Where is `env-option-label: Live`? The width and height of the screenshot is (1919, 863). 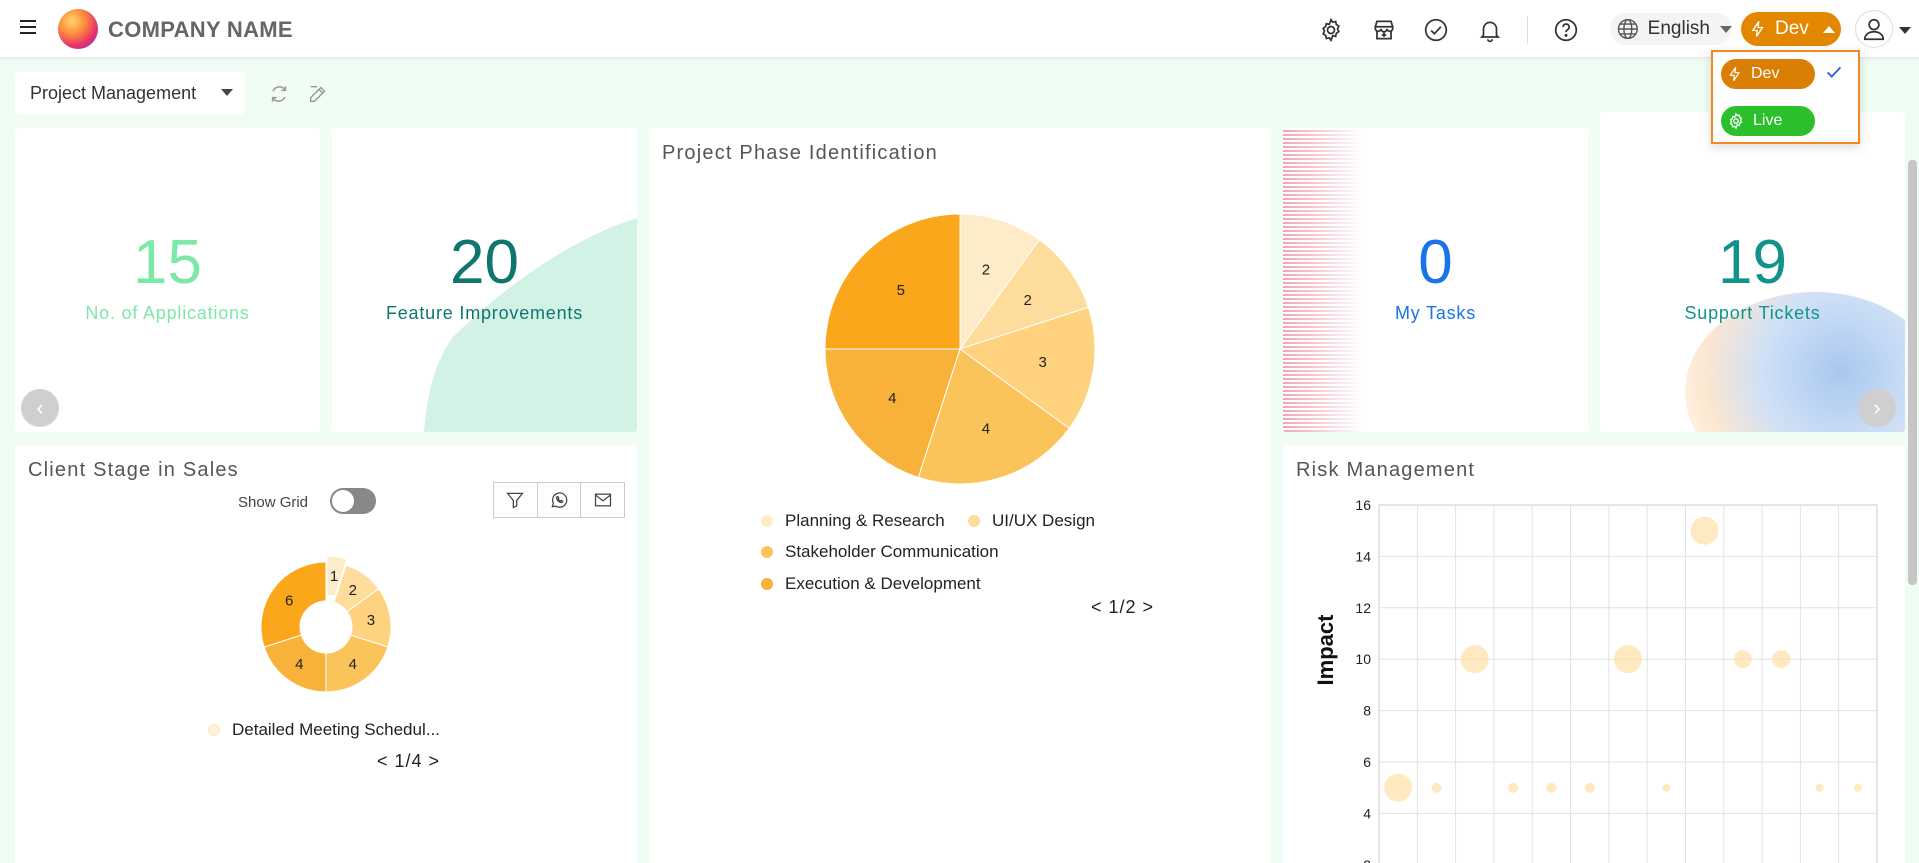 env-option-label: Live is located at coordinates (1768, 120).